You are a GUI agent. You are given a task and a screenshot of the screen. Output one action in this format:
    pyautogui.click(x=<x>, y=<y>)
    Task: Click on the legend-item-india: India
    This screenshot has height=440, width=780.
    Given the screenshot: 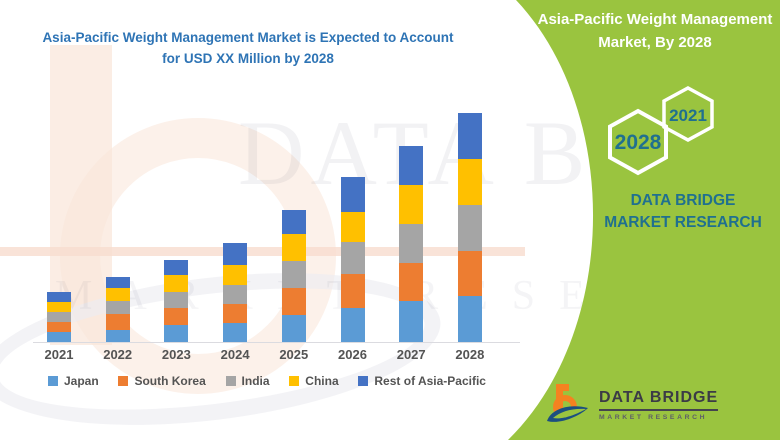 What is the action you would take?
    pyautogui.click(x=247, y=381)
    